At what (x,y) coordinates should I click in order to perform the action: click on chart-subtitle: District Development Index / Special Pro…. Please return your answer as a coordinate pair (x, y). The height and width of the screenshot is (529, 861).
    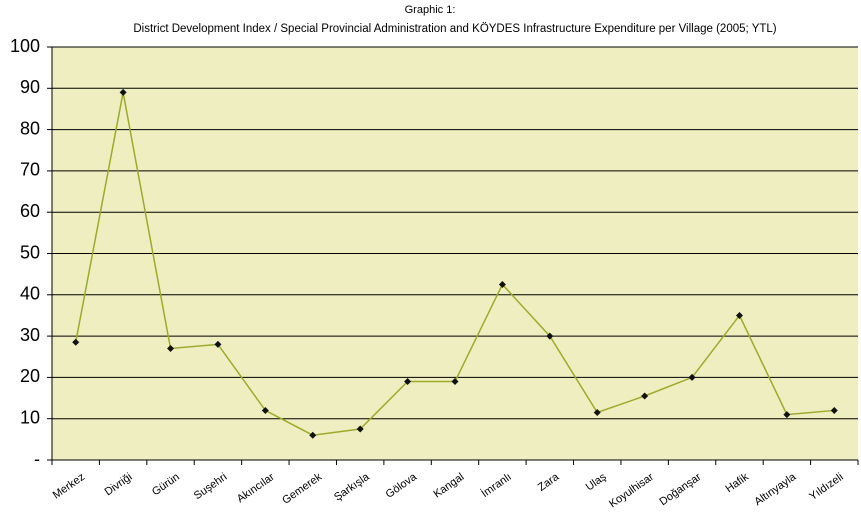
    Looking at the image, I should click on (454, 29).